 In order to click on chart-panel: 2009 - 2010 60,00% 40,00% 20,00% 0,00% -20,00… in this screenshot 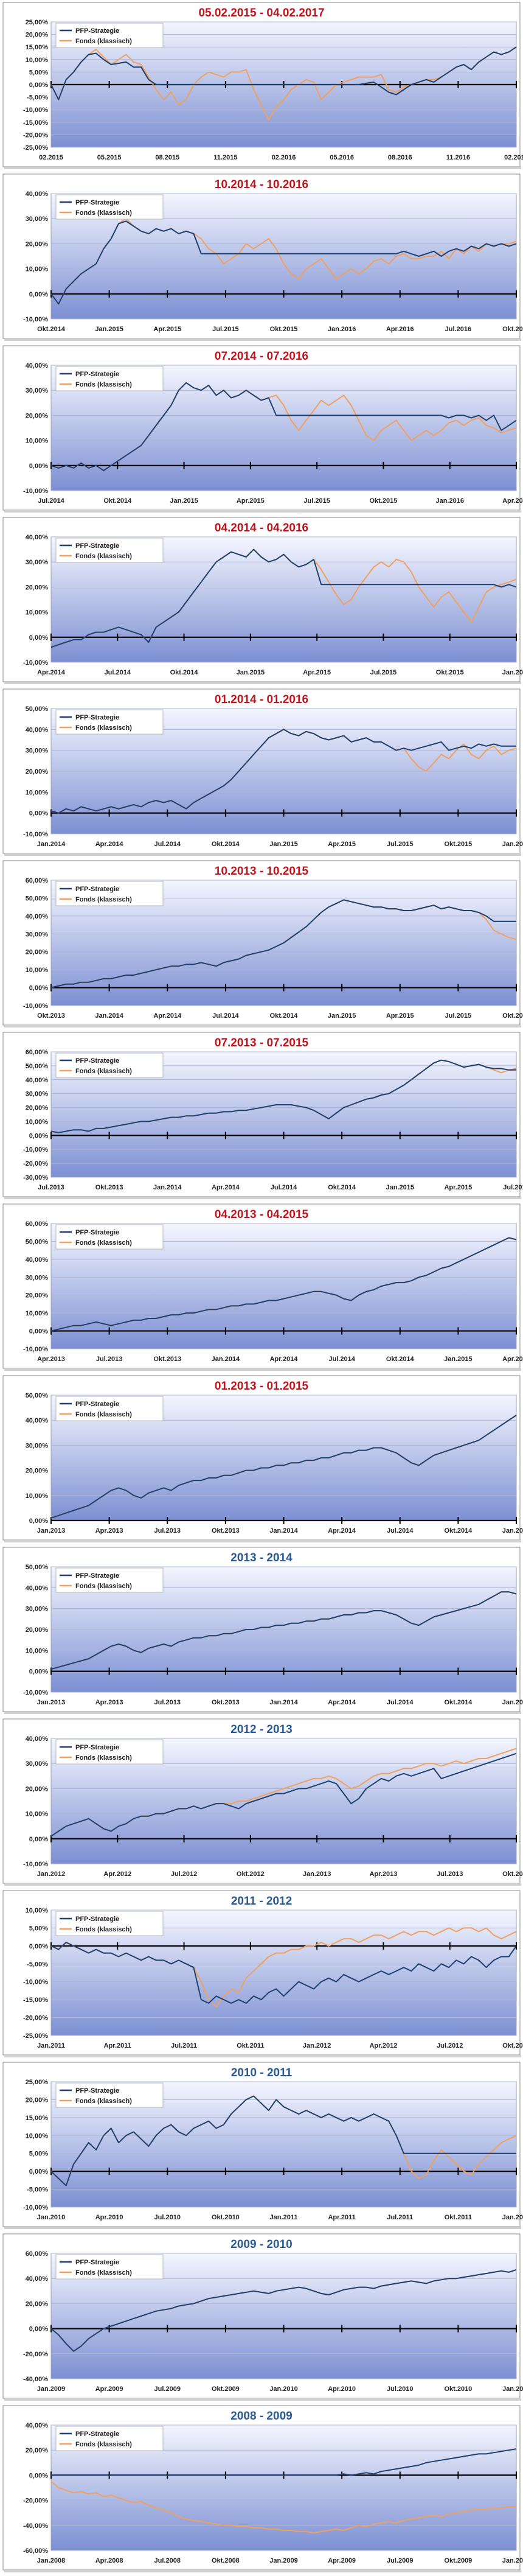, I will do `click(261, 2317)`.